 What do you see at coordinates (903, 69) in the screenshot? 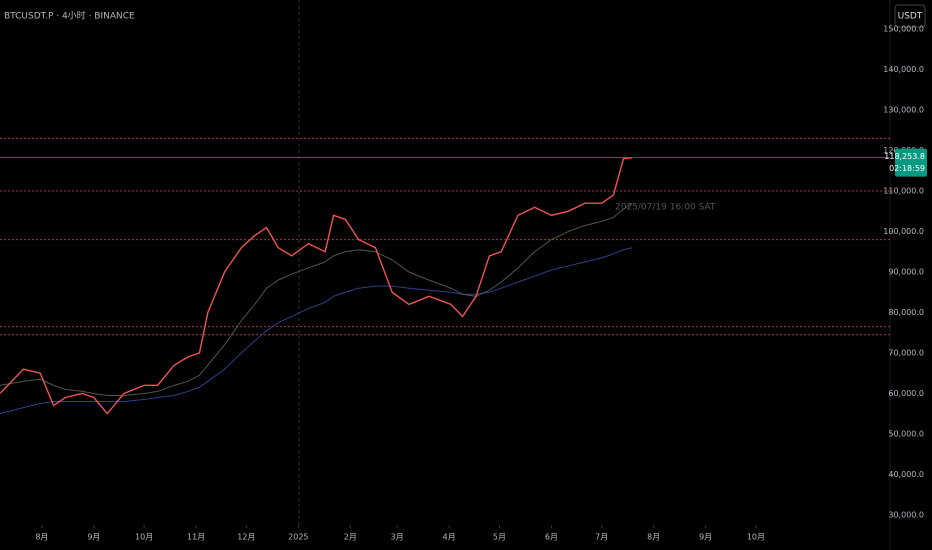
I see `y-tick-label: 140,000.0` at bounding box center [903, 69].